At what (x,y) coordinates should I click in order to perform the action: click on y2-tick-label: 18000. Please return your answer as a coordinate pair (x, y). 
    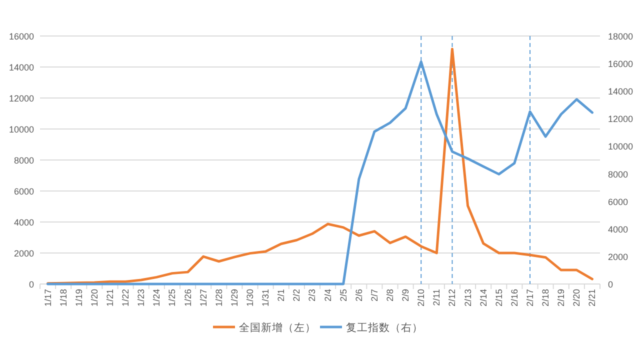
    Looking at the image, I should click on (621, 37).